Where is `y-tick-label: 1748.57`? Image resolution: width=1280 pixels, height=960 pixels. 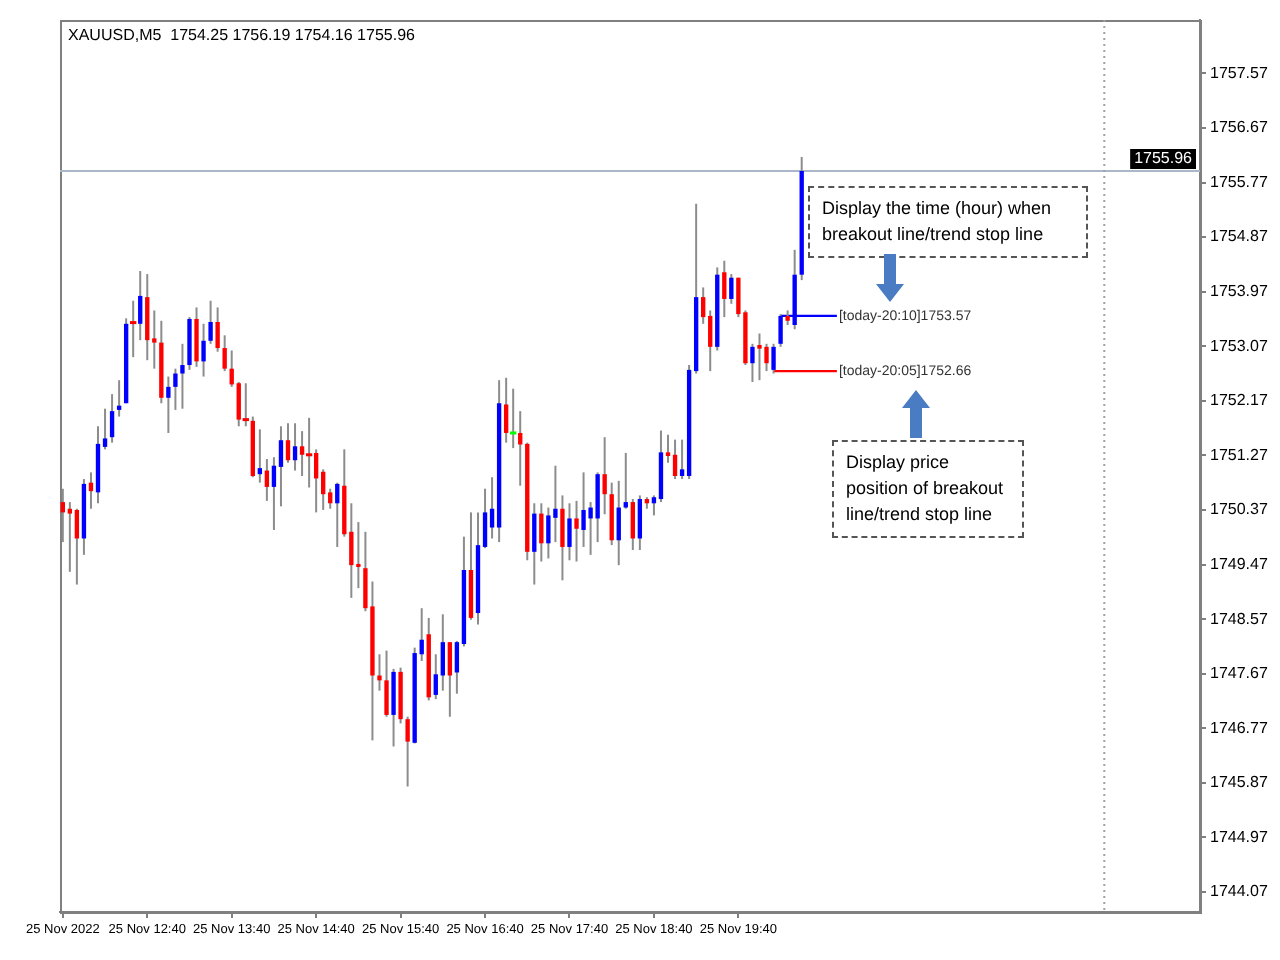 y-tick-label: 1748.57 is located at coordinates (1239, 618).